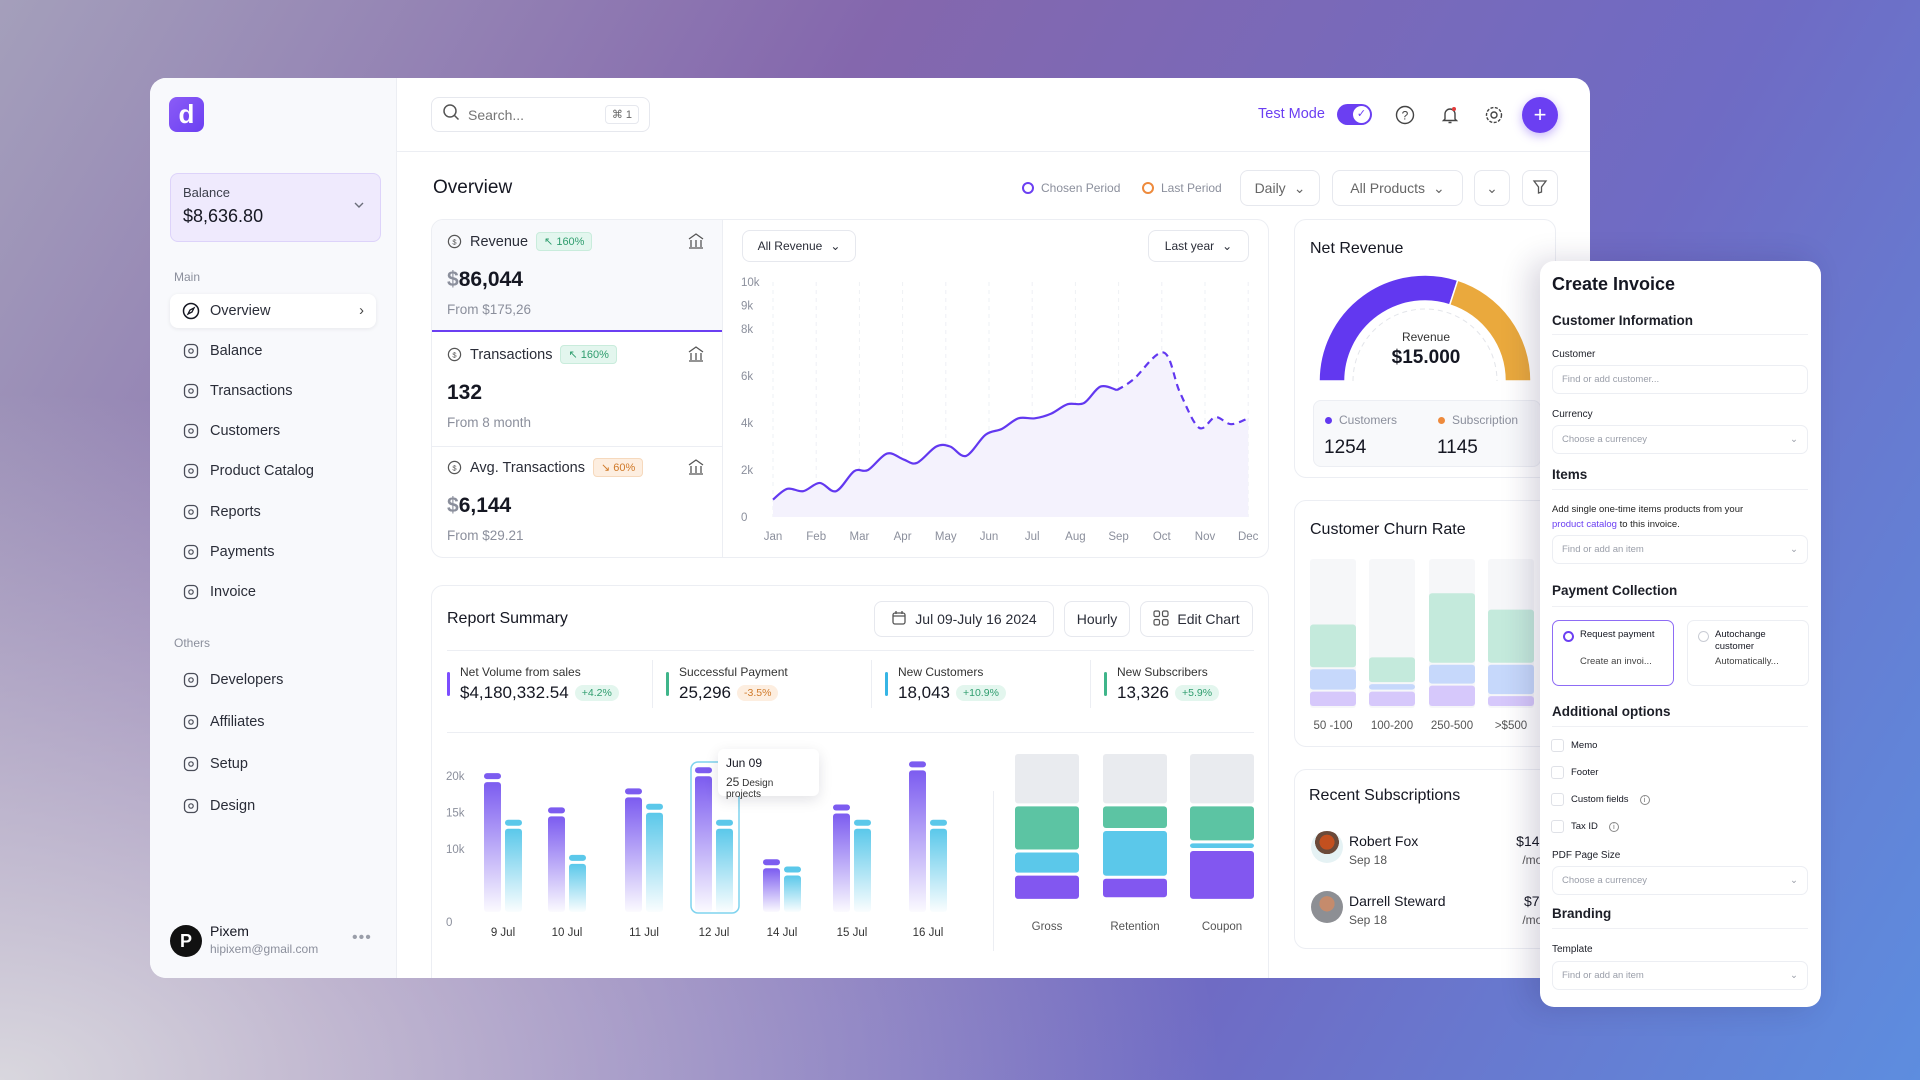  What do you see at coordinates (1198, 246) in the screenshot?
I see `range-dropdown: Last year ⌄` at bounding box center [1198, 246].